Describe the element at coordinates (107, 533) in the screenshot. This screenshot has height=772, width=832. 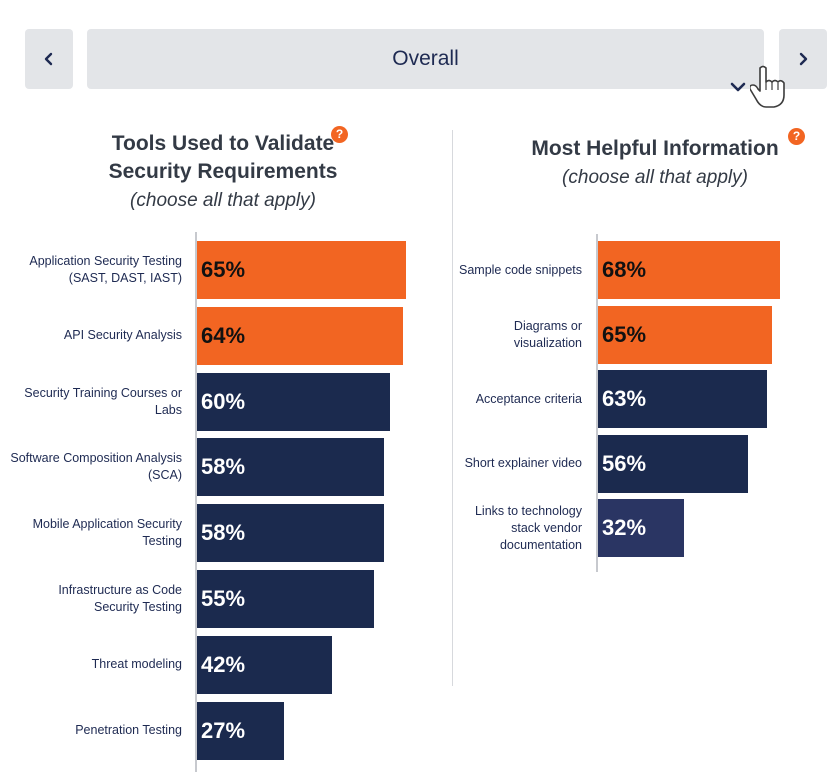
I see `category-label: Mobile Application Security Testing` at that location.